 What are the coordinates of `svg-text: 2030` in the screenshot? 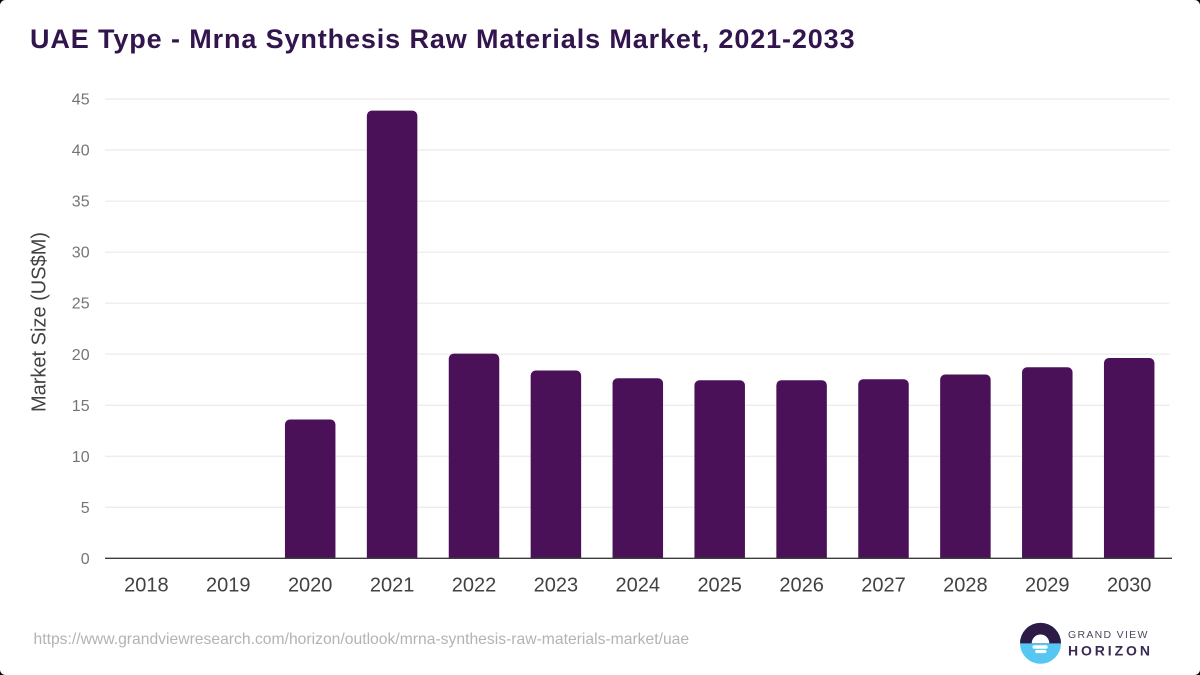 It's located at (1129, 586).